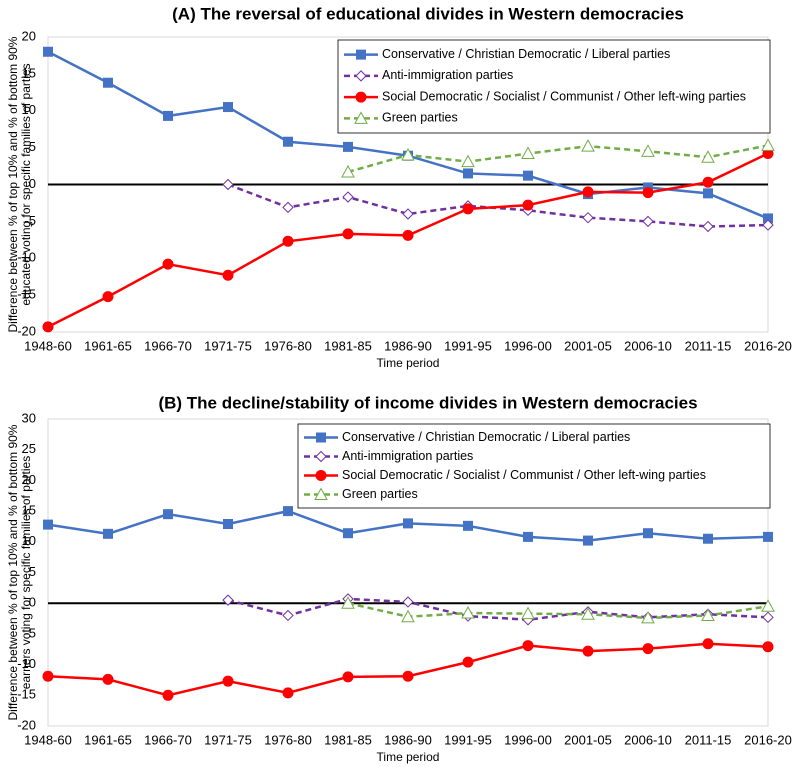 Image resolution: width=799 pixels, height=780 pixels. Describe the element at coordinates (29, 417) in the screenshot. I see `y-tick-label: 30` at that location.